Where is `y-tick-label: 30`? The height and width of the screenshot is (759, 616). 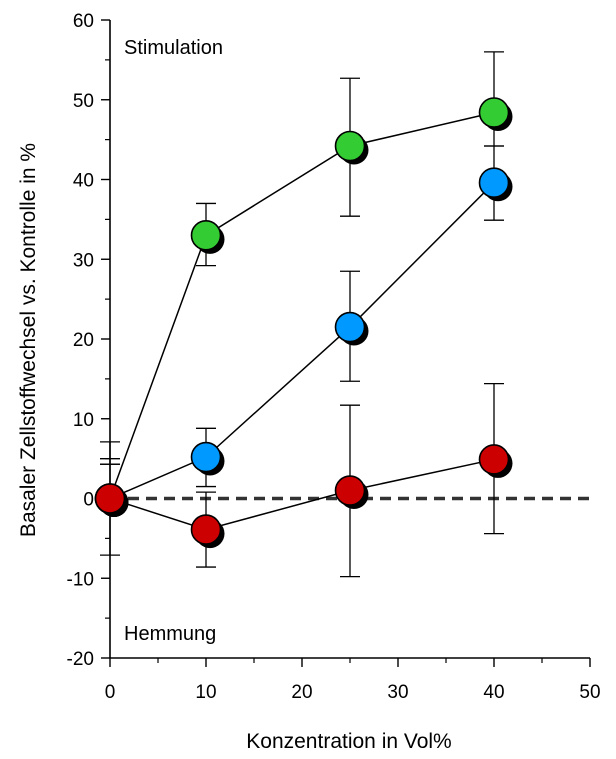 y-tick-label: 30 is located at coordinates (83, 260).